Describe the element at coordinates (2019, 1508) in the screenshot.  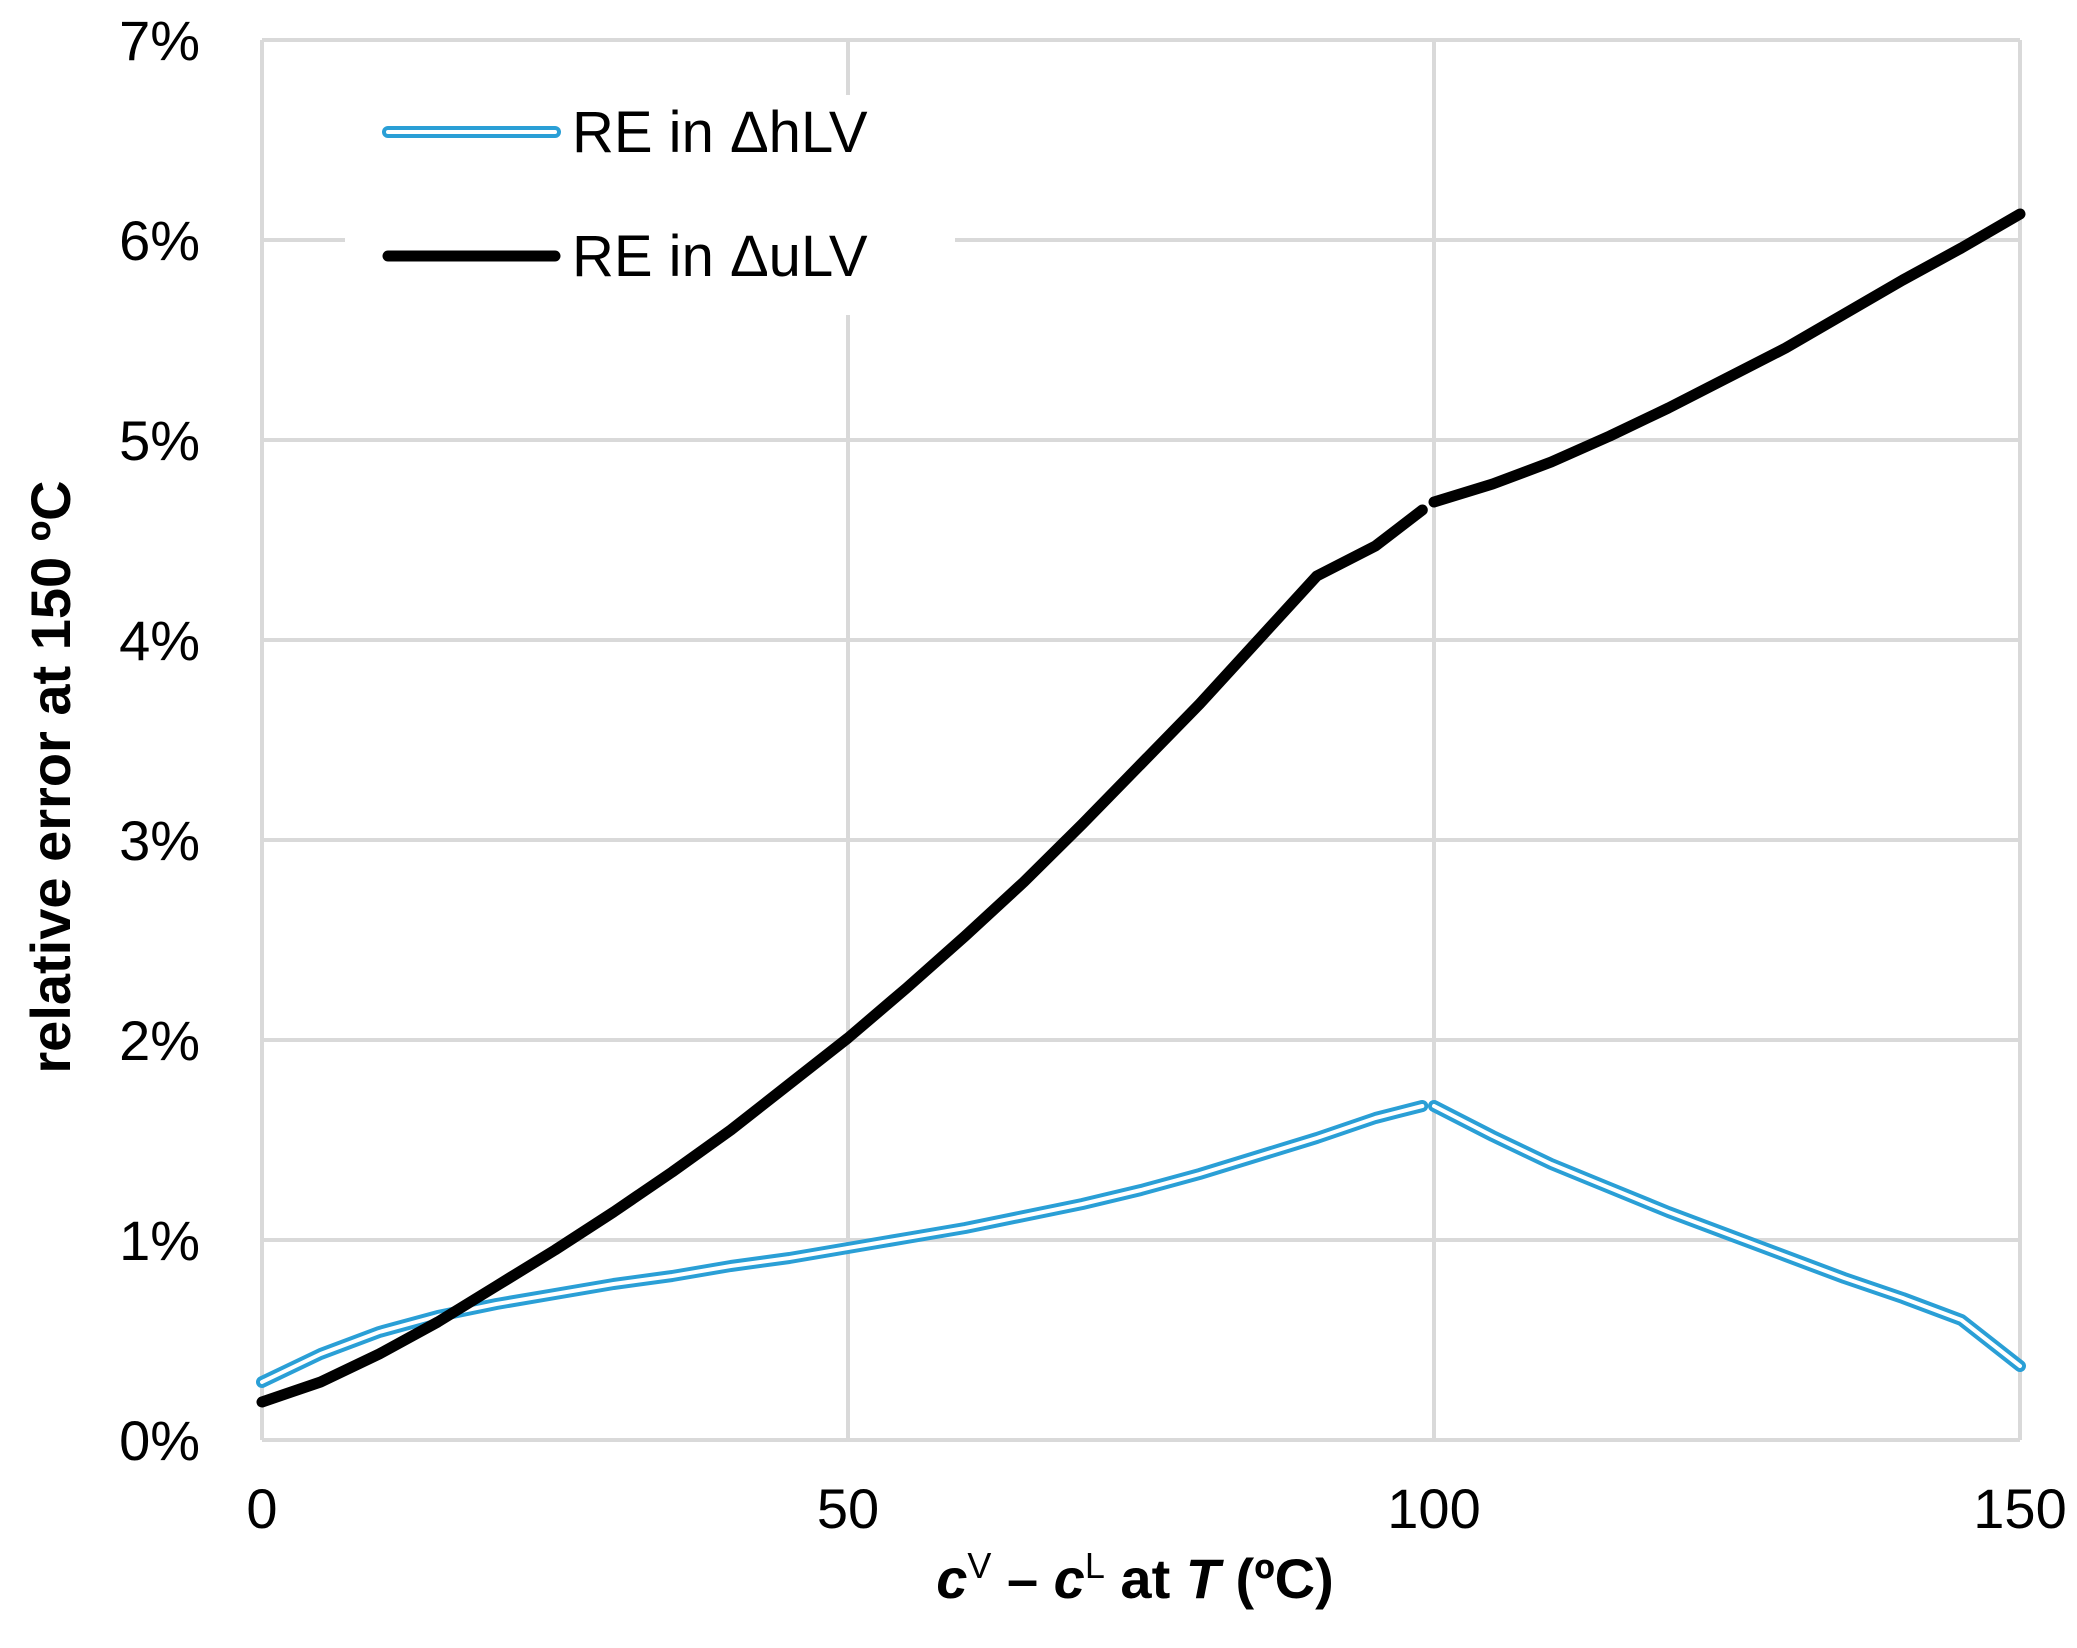
I see `x-tick-label: 150` at that location.